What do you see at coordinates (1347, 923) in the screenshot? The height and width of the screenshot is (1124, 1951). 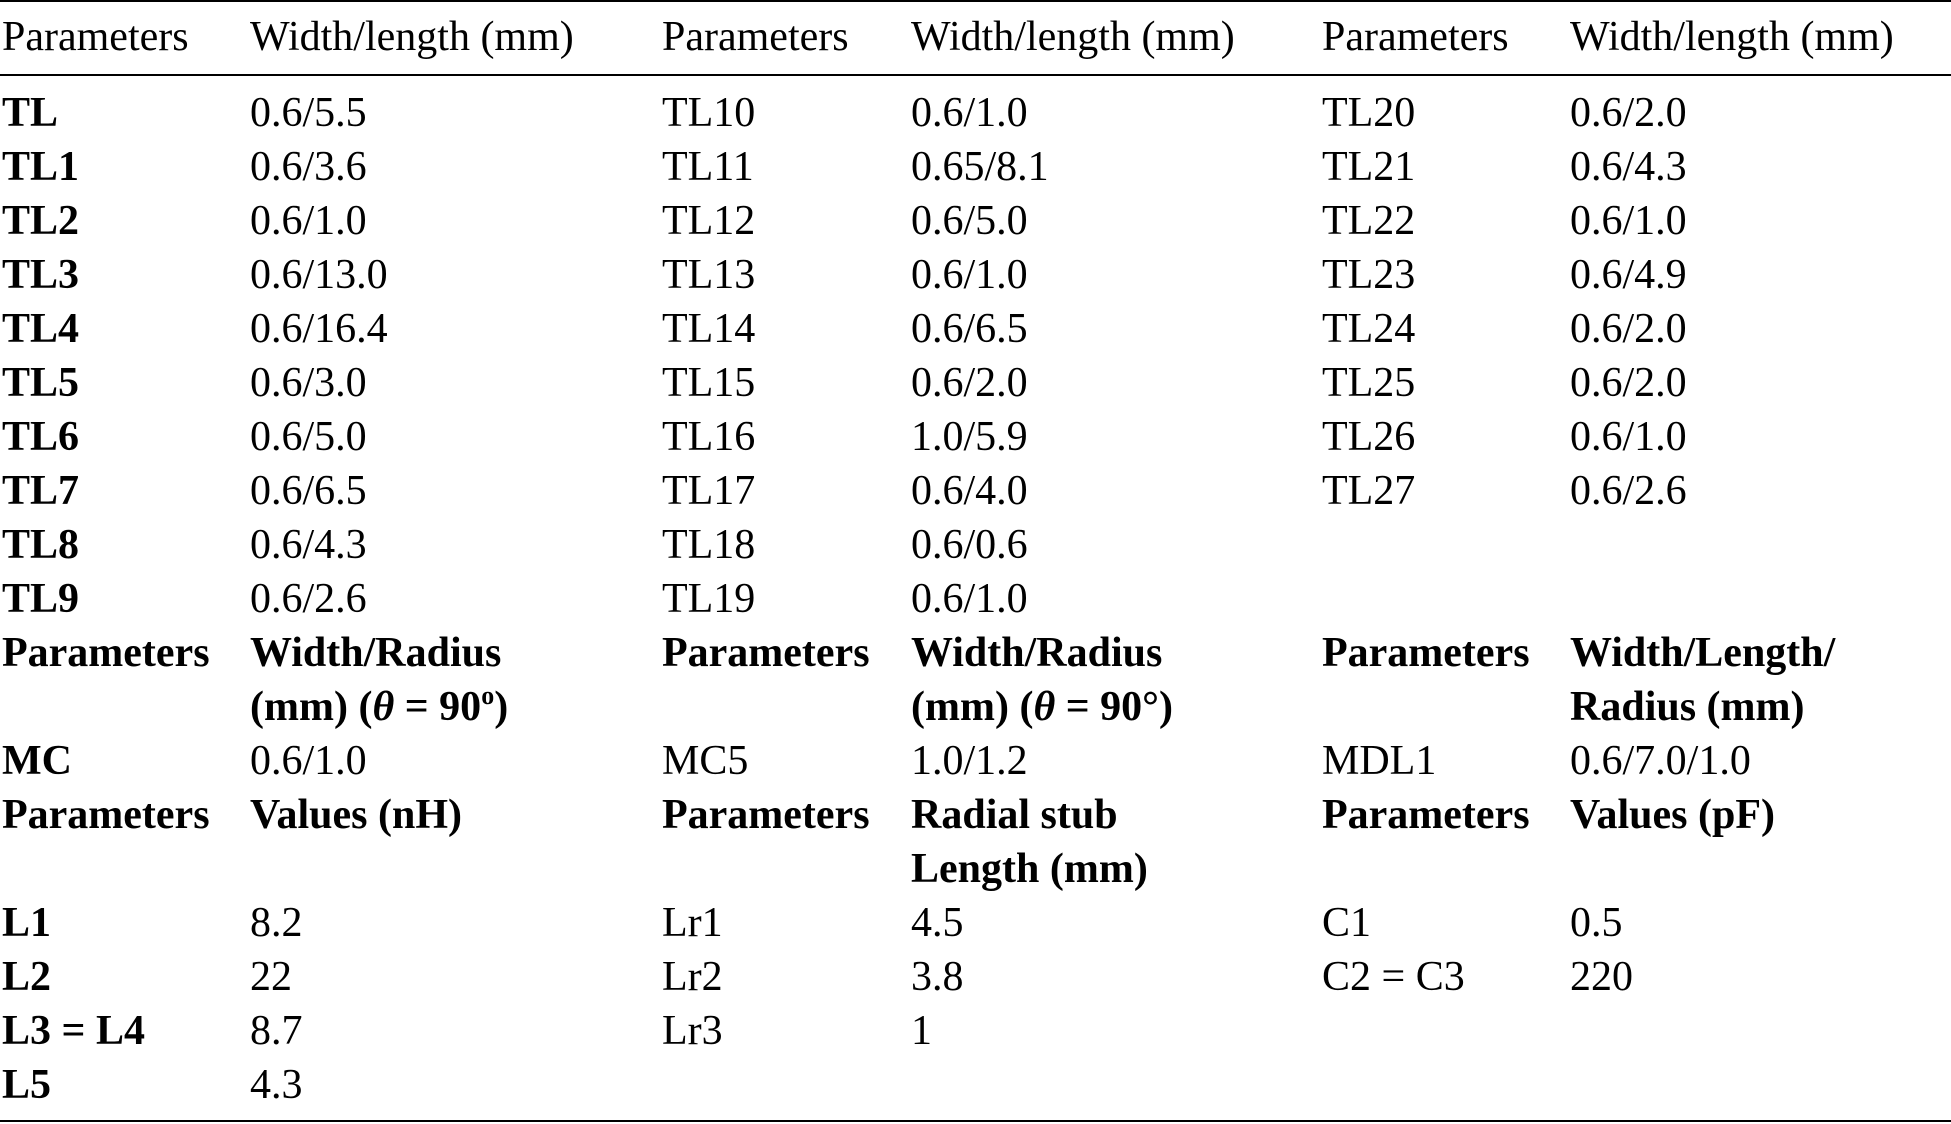 I see `param-cell: C1` at bounding box center [1347, 923].